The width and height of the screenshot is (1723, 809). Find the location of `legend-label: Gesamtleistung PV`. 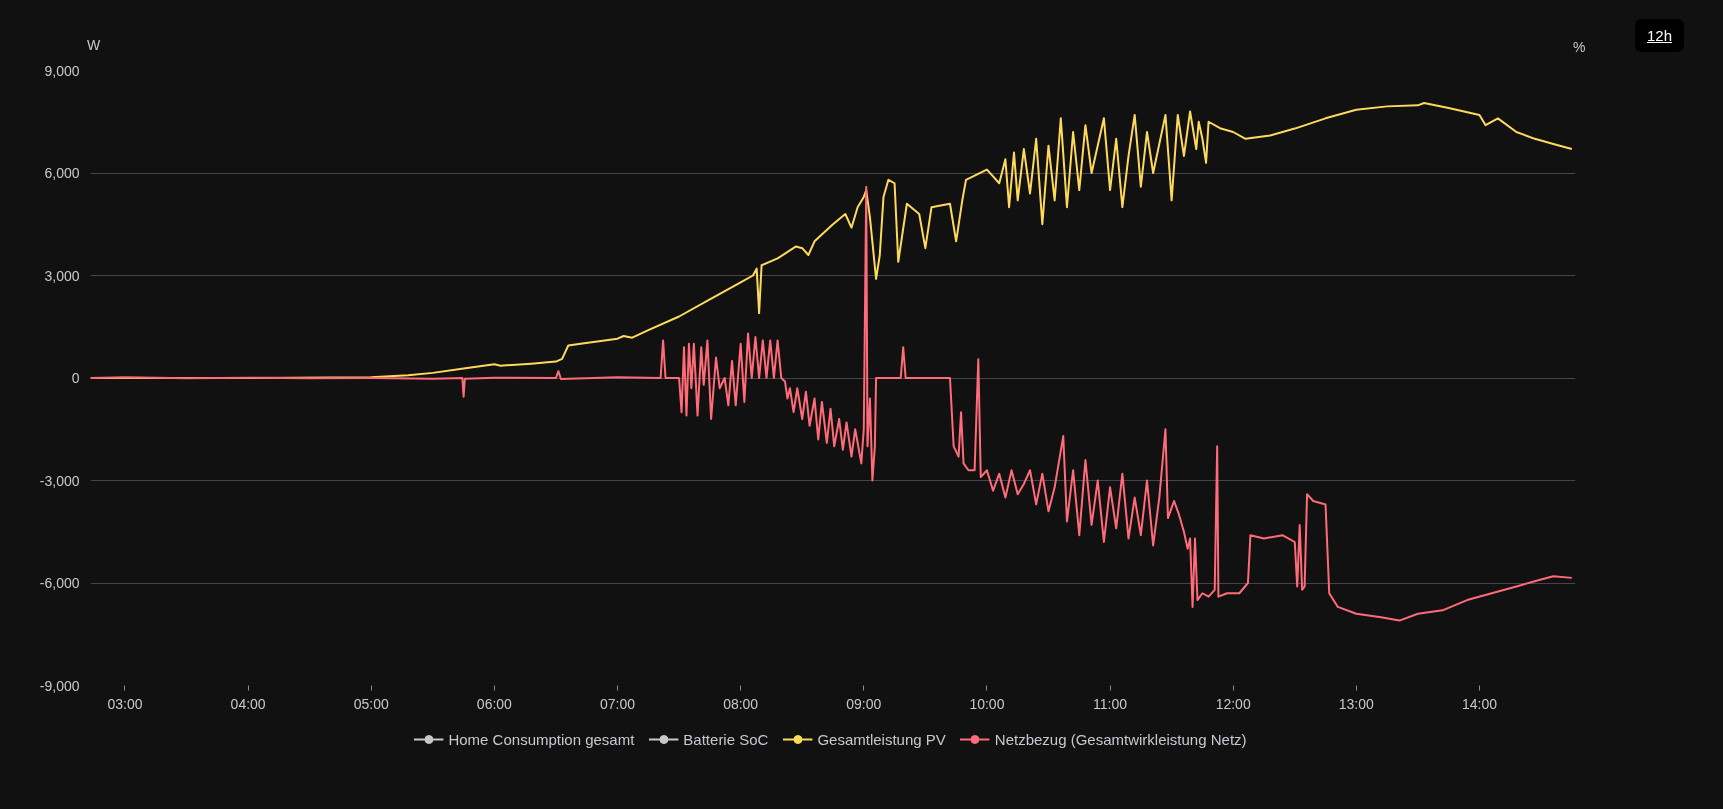

legend-label: Gesamtleistung PV is located at coordinates (881, 739).